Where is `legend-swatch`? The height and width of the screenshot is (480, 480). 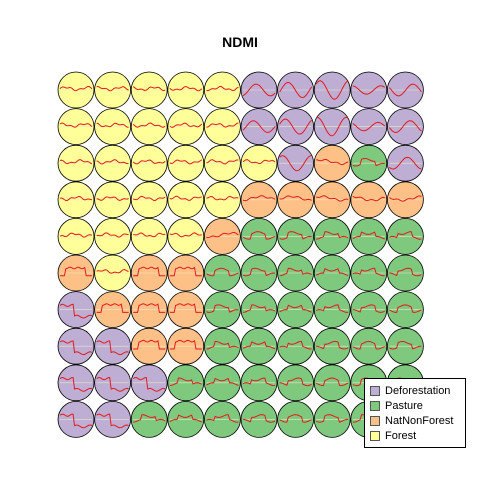 legend-swatch is located at coordinates (375, 420).